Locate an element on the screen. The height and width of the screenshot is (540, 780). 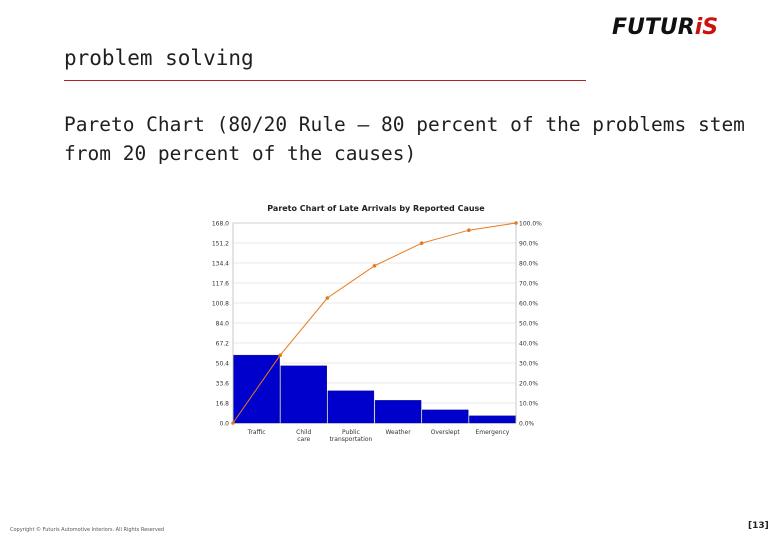
y2-tick-label: 20.0% is located at coordinates (528, 384).